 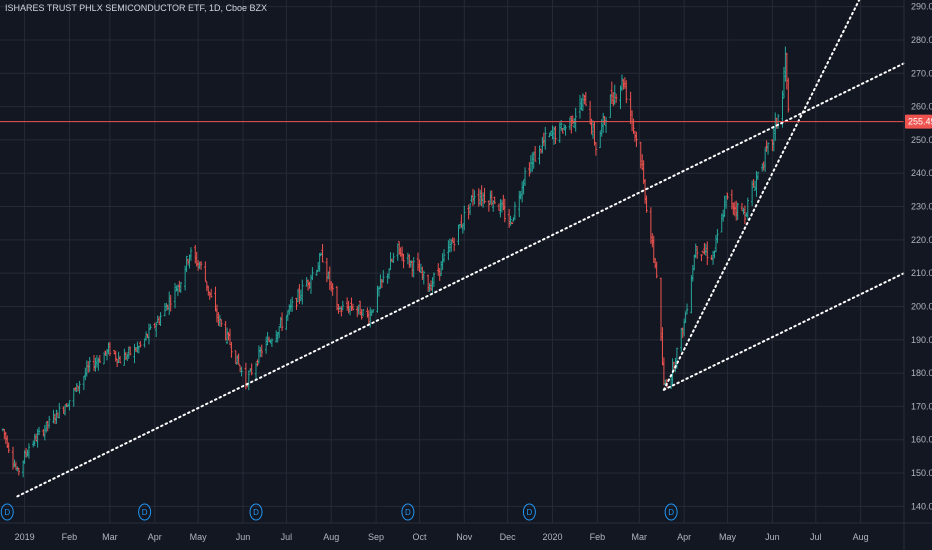 What do you see at coordinates (640, 537) in the screenshot?
I see `x-tick-label: Mar` at bounding box center [640, 537].